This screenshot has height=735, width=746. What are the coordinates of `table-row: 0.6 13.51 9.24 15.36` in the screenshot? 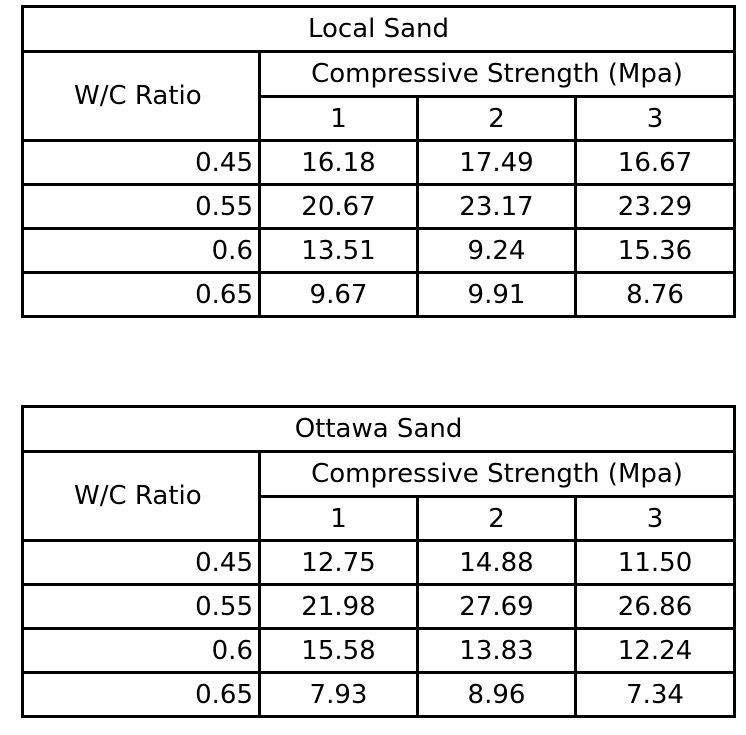 It's located at (379, 250).